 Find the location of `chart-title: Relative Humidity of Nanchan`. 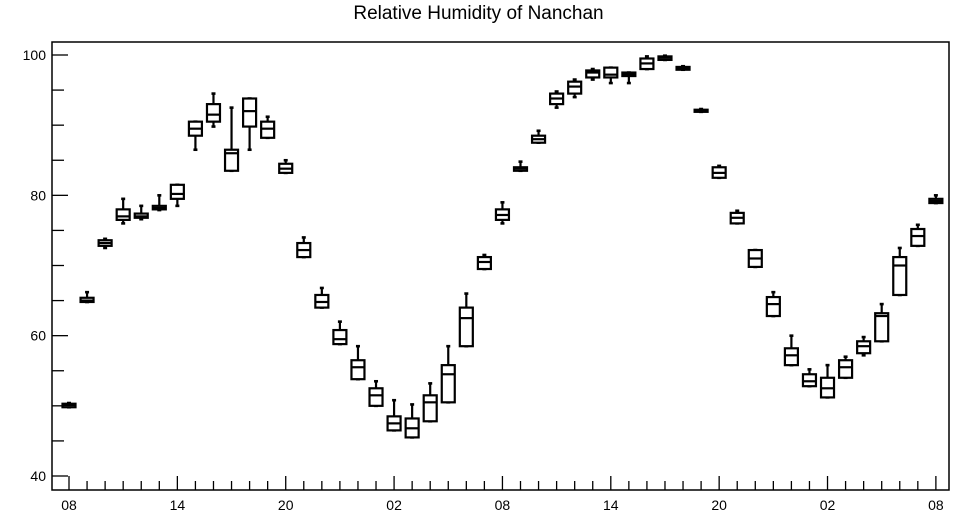

chart-title: Relative Humidity of Nanchan is located at coordinates (478, 13).